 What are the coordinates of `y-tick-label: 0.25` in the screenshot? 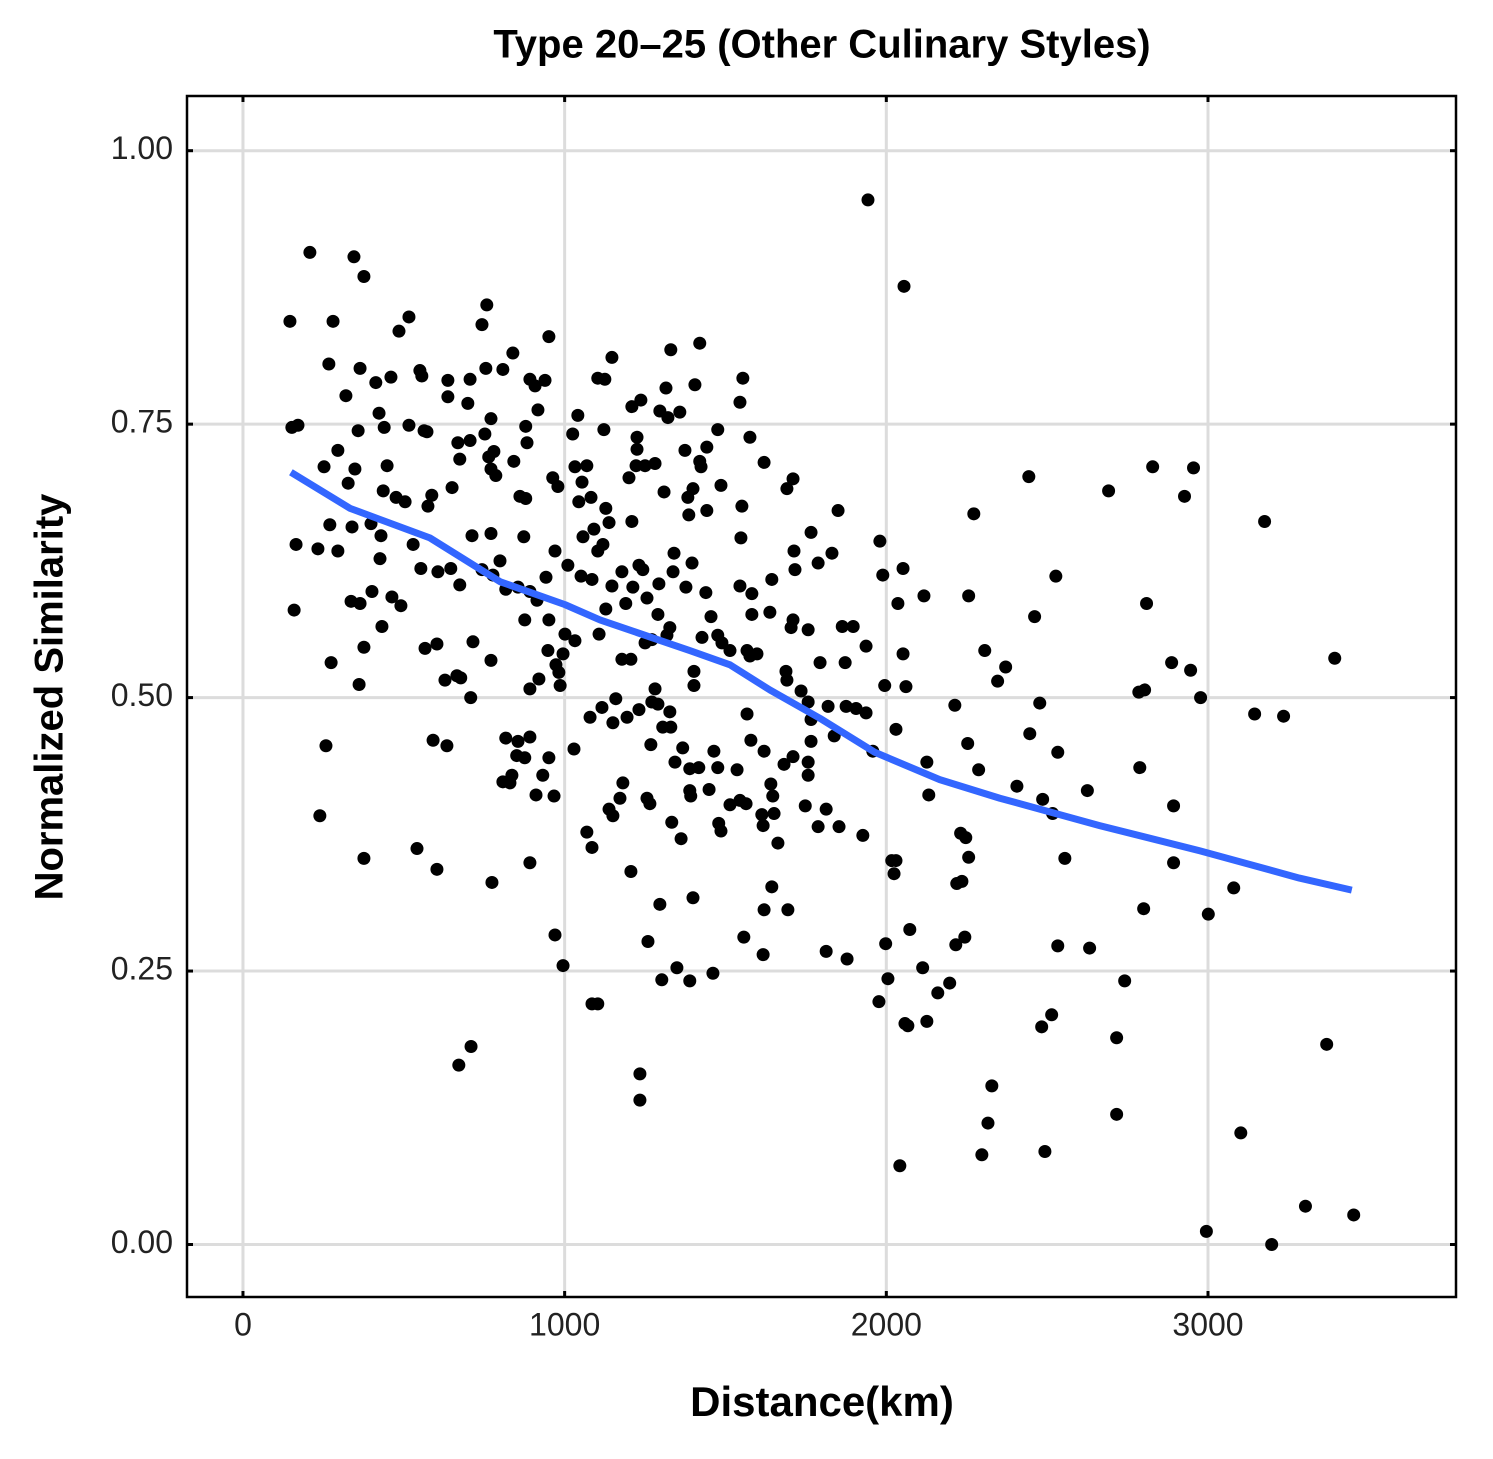 It's located at (142, 968).